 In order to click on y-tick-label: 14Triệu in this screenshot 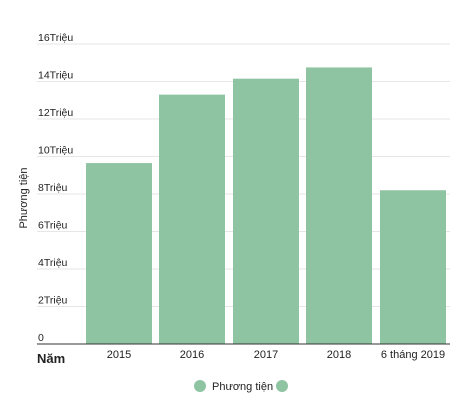, I will do `click(55, 76)`.